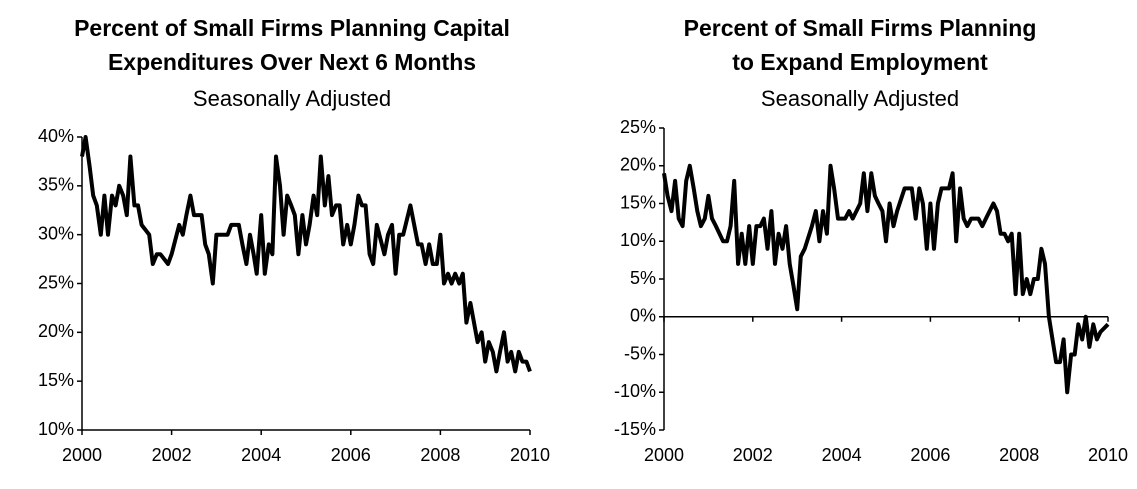 This screenshot has height=489, width=1137. Describe the element at coordinates (860, 28) in the screenshot. I see `chart-title: Percent of Small Firms Planning` at that location.